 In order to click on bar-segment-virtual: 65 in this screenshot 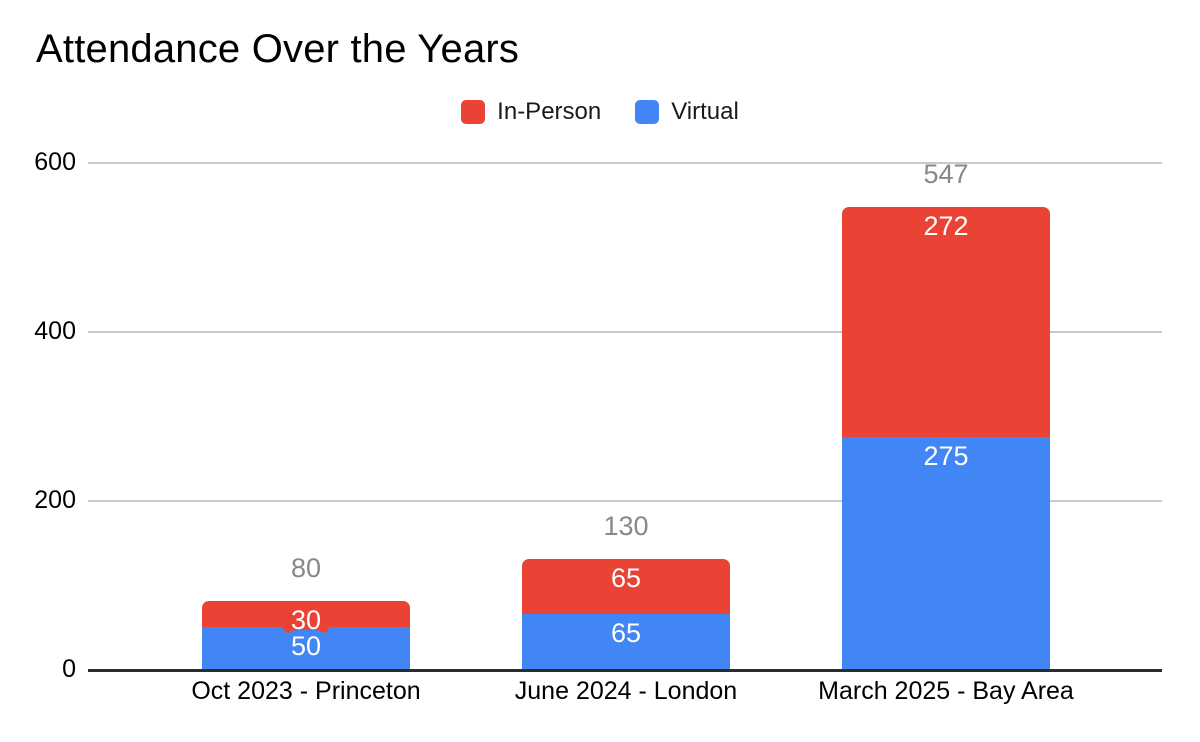, I will do `click(626, 641)`.